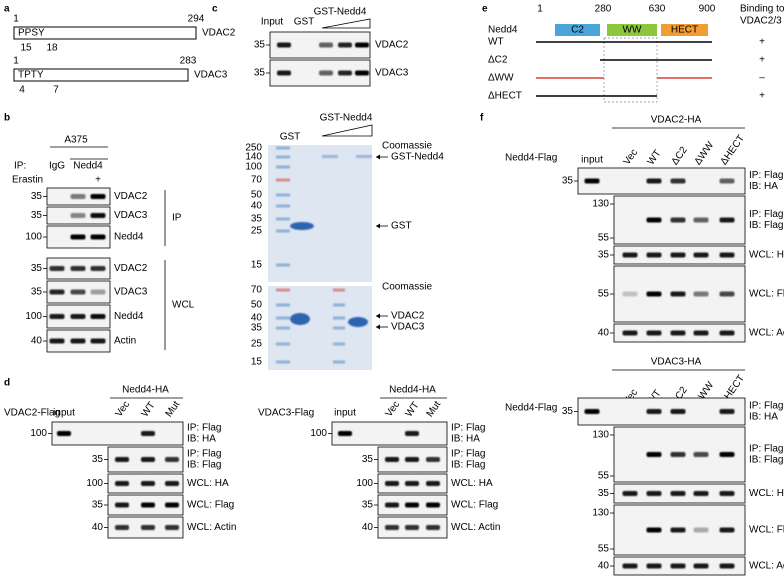  What do you see at coordinates (496, 42) in the screenshot?
I see `label: WT` at bounding box center [496, 42].